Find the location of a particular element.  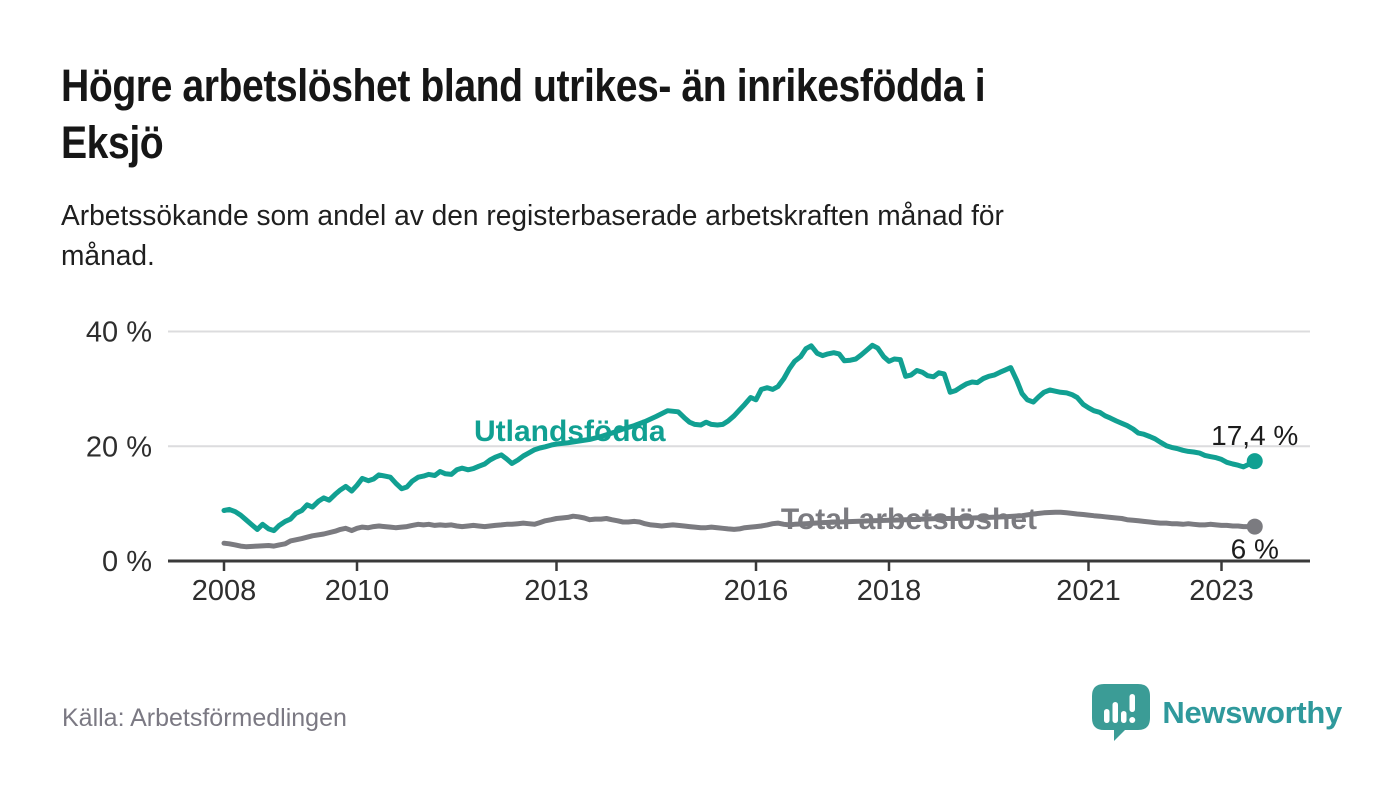

x-tick-label-2008: 2008 is located at coordinates (224, 591).